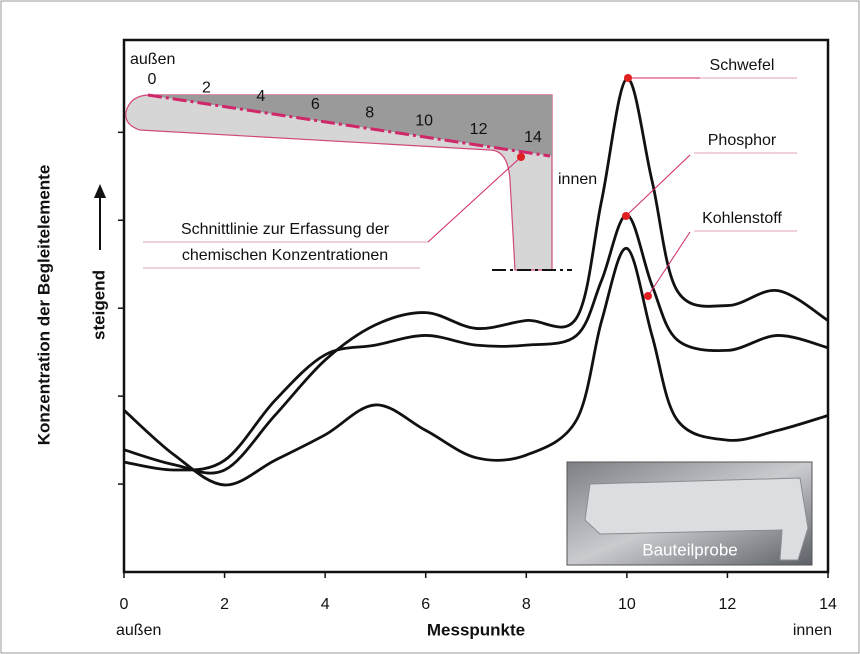  What do you see at coordinates (577, 179) in the screenshot?
I see `inset-inner-label: innen` at bounding box center [577, 179].